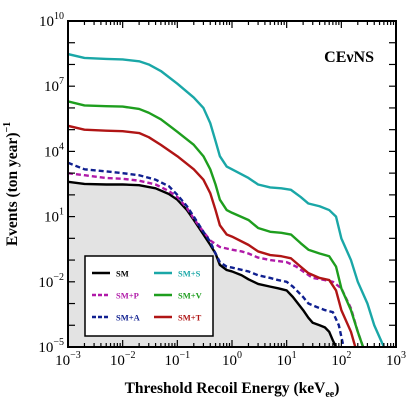  What do you see at coordinates (396, 359) in the screenshot?
I see `x-tick-label: 10³` at bounding box center [396, 359].